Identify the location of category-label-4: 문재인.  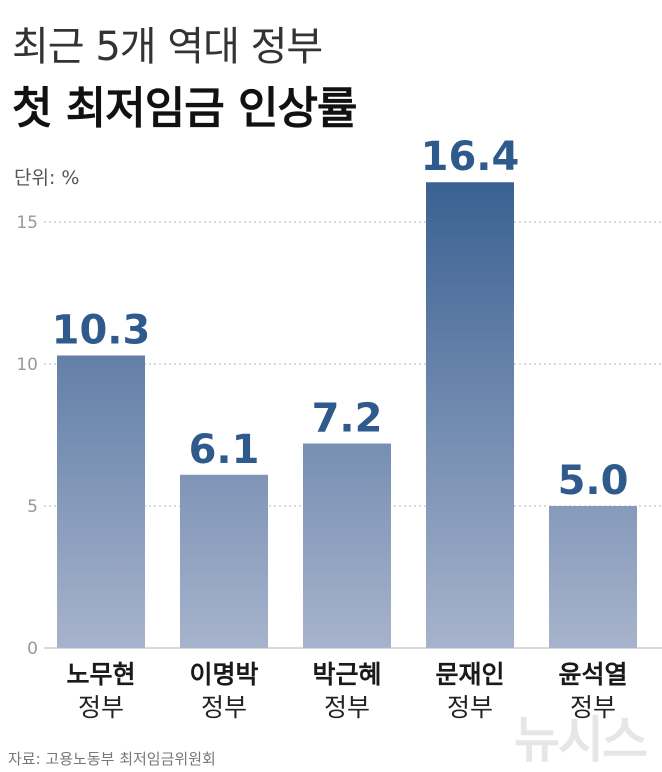
(469, 674).